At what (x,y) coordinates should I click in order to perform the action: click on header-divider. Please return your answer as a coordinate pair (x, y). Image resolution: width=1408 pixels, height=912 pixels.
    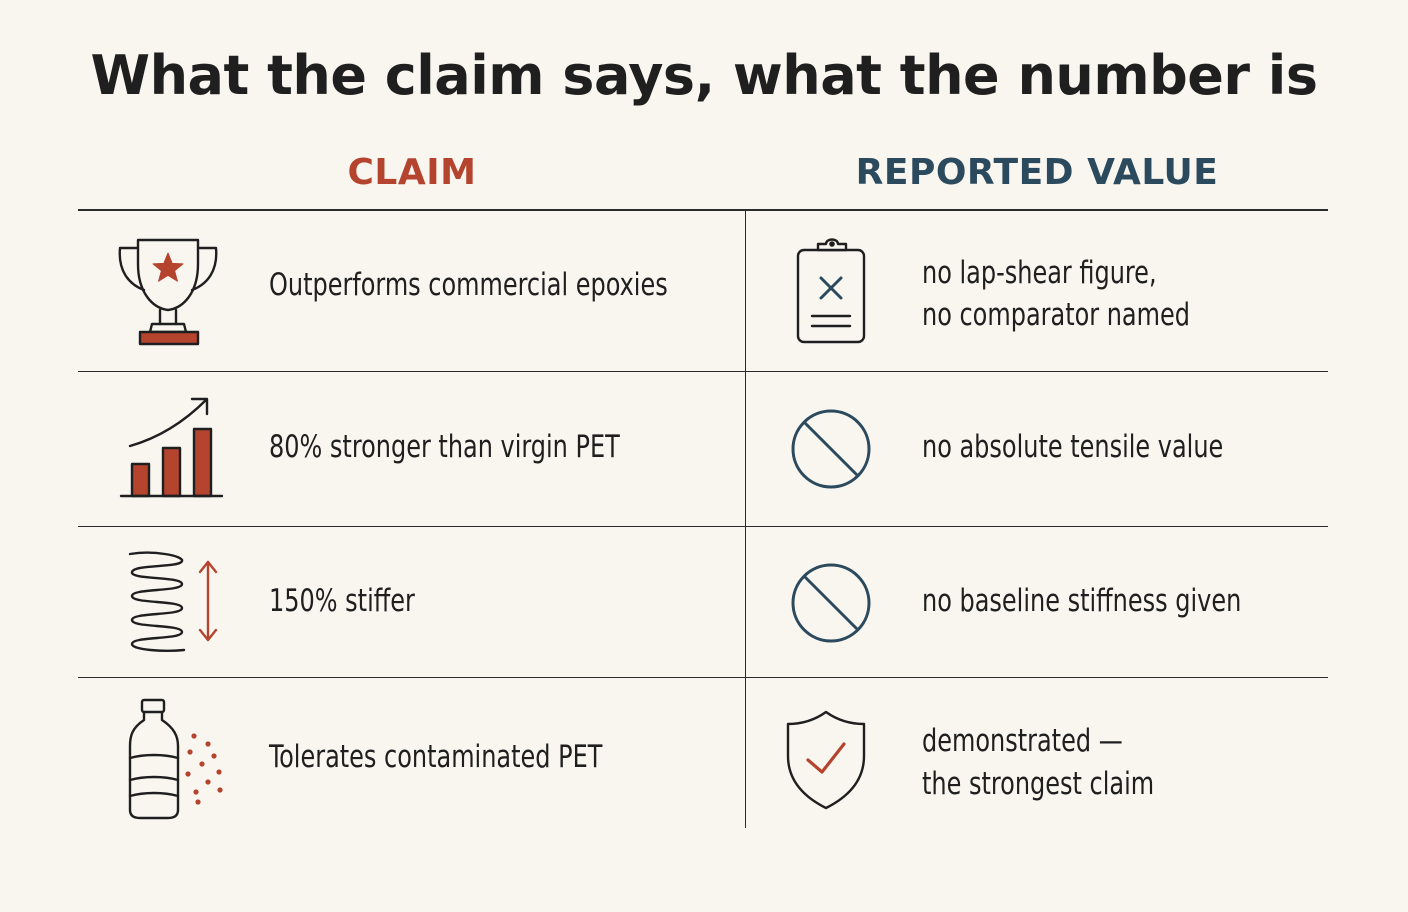
    Looking at the image, I should click on (703, 210).